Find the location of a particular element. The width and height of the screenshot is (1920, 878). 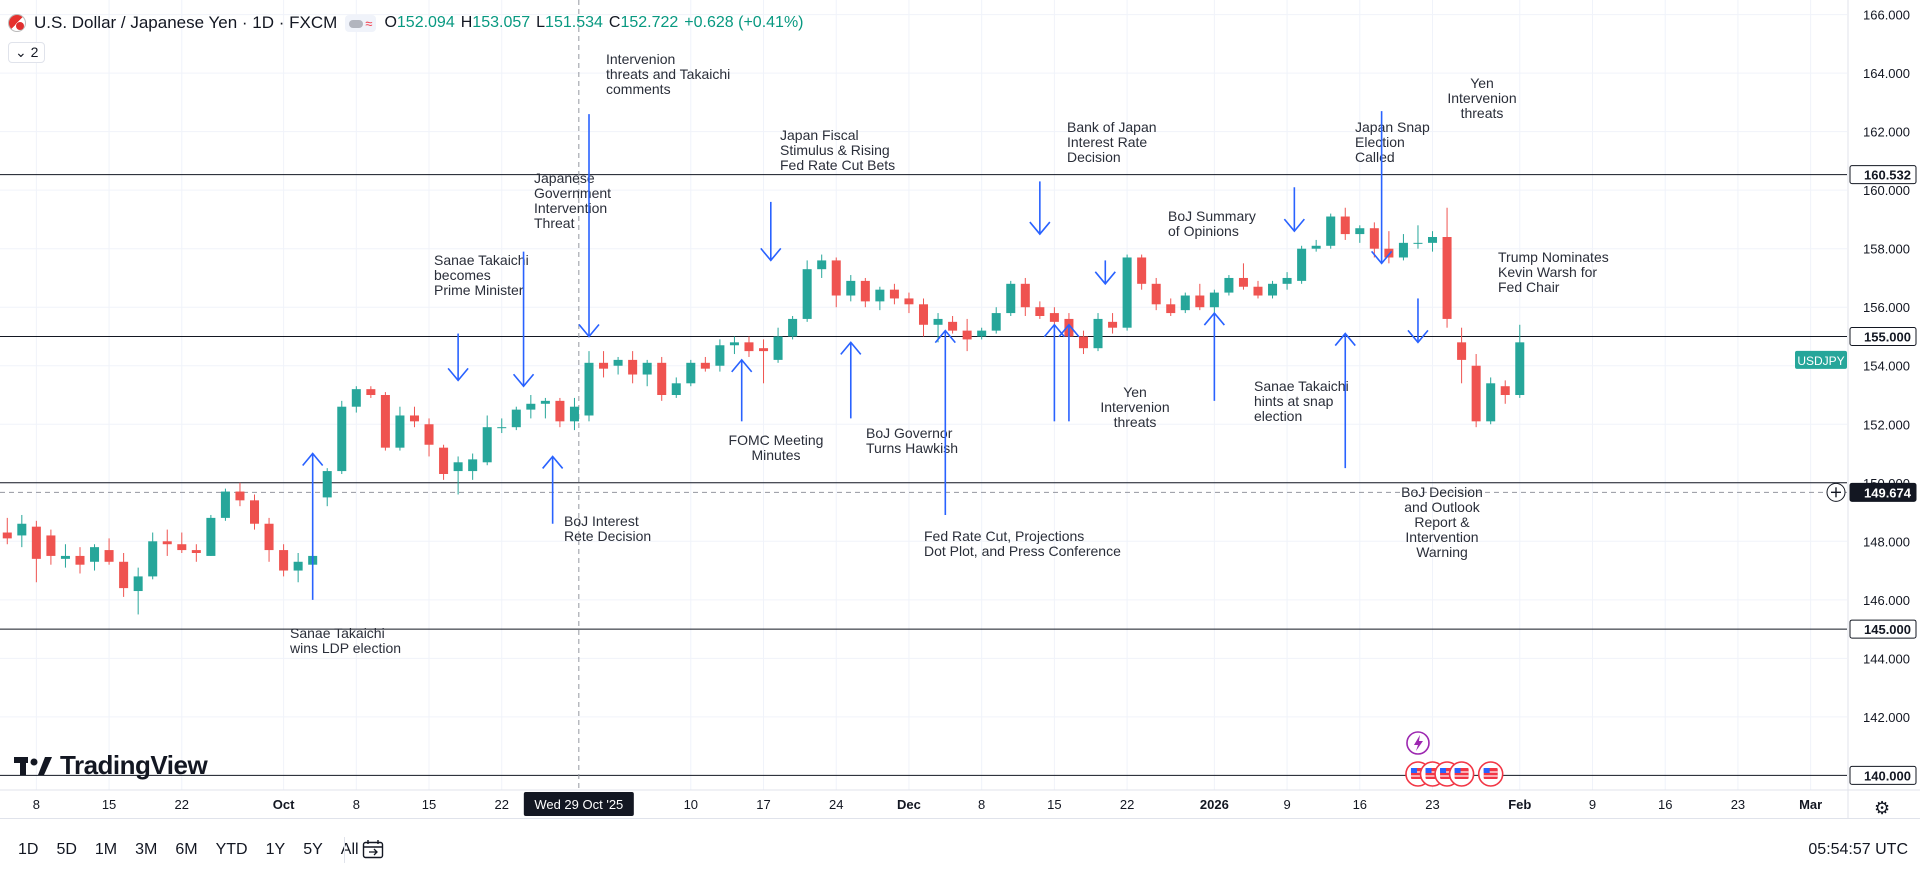

annotation-label: Fed Rate Cut Bets is located at coordinates (837, 165).